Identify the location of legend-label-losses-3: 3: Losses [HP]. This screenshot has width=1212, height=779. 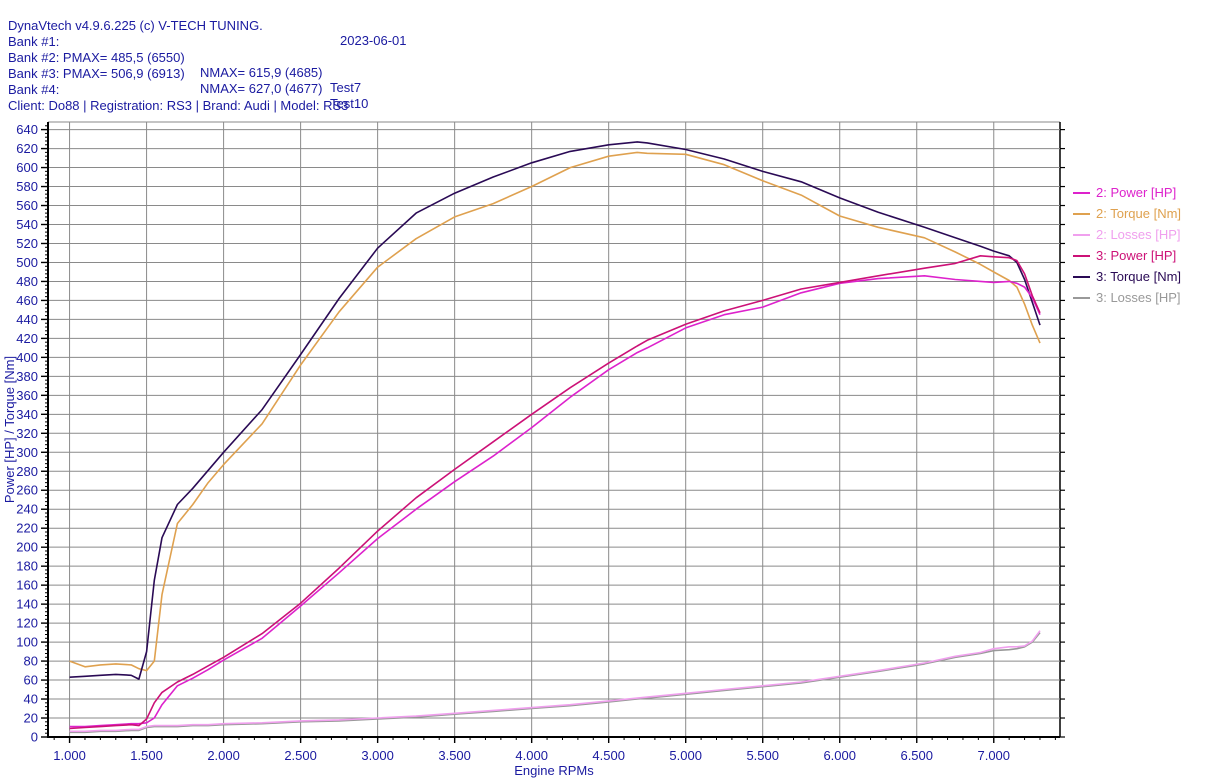
(1138, 297).